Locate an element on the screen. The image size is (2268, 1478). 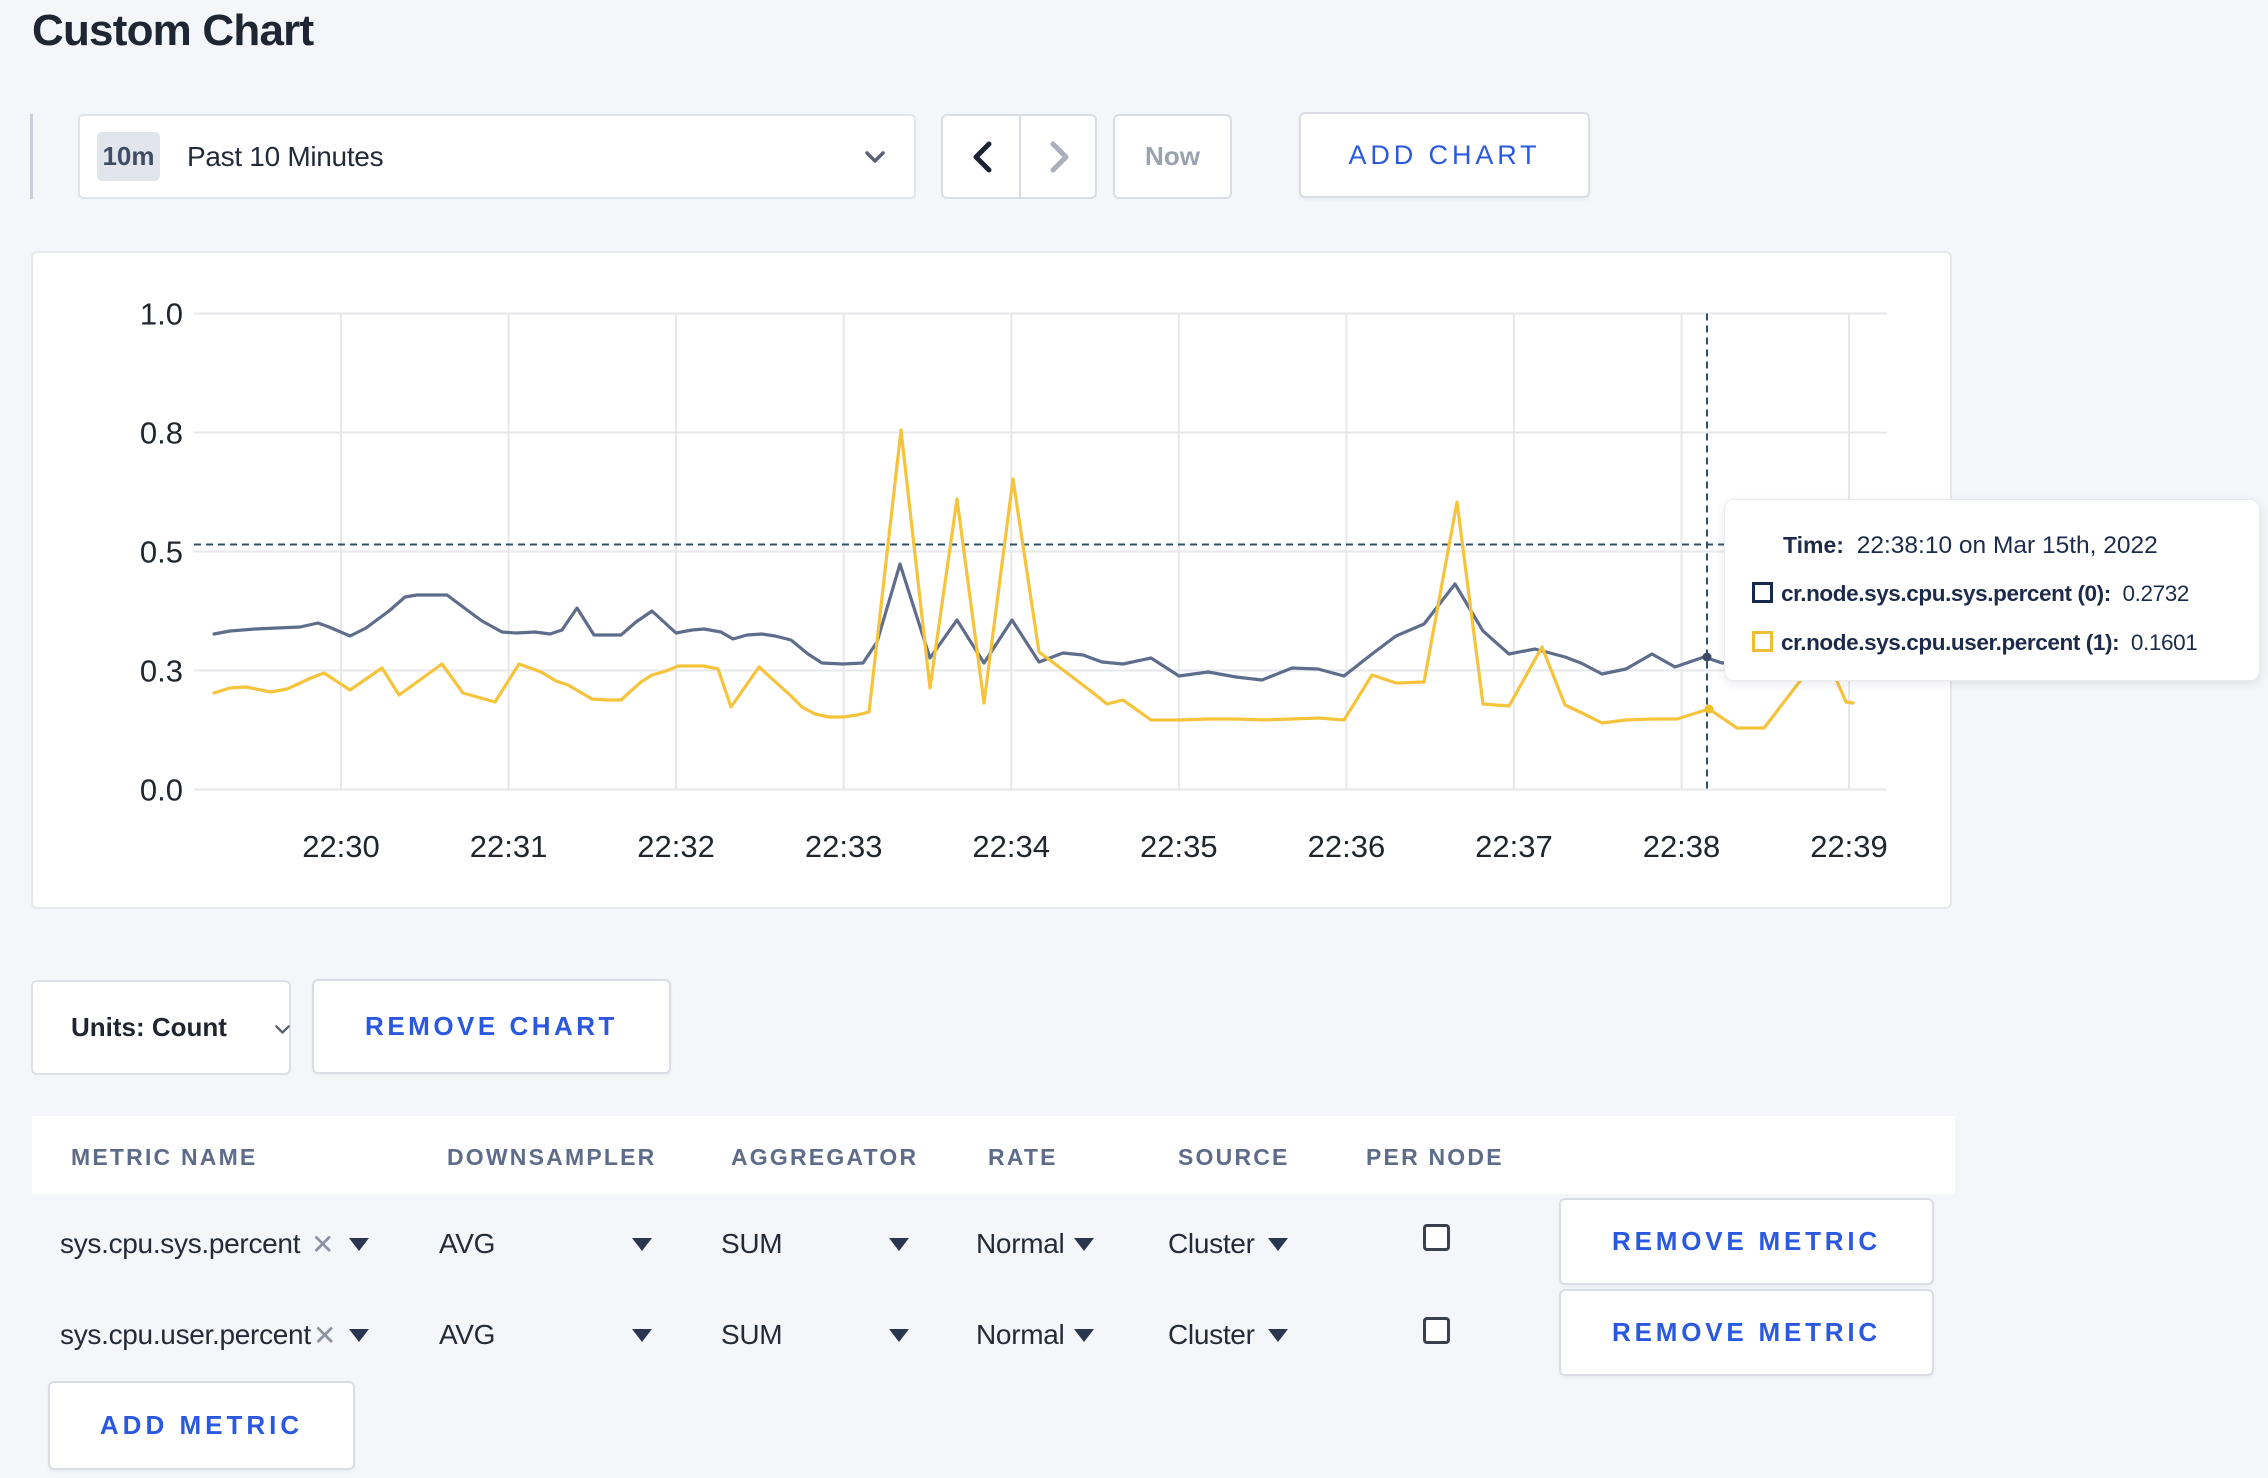
svg-text: 22:30 is located at coordinates (341, 846).